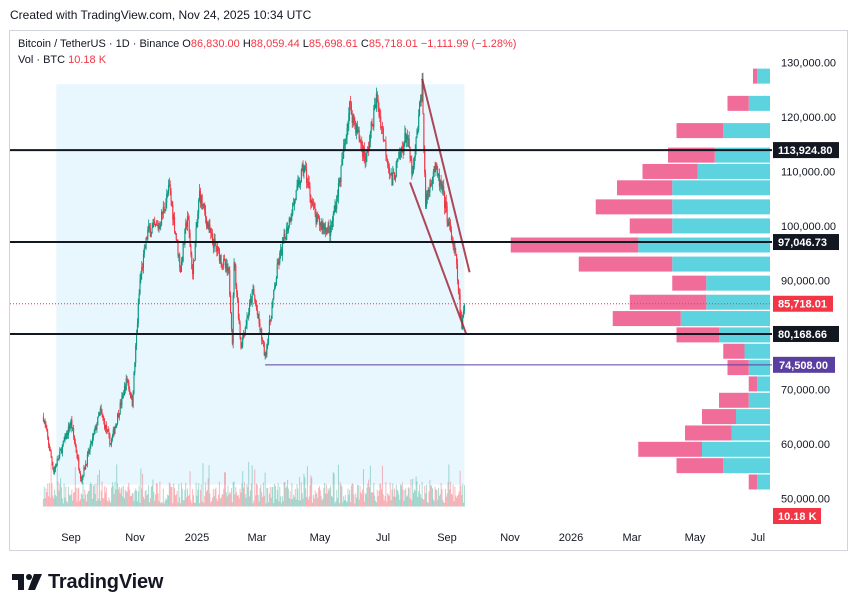 The width and height of the screenshot is (858, 612). What do you see at coordinates (805, 390) in the screenshot?
I see `y-tick-label: 70,000.00` at bounding box center [805, 390].